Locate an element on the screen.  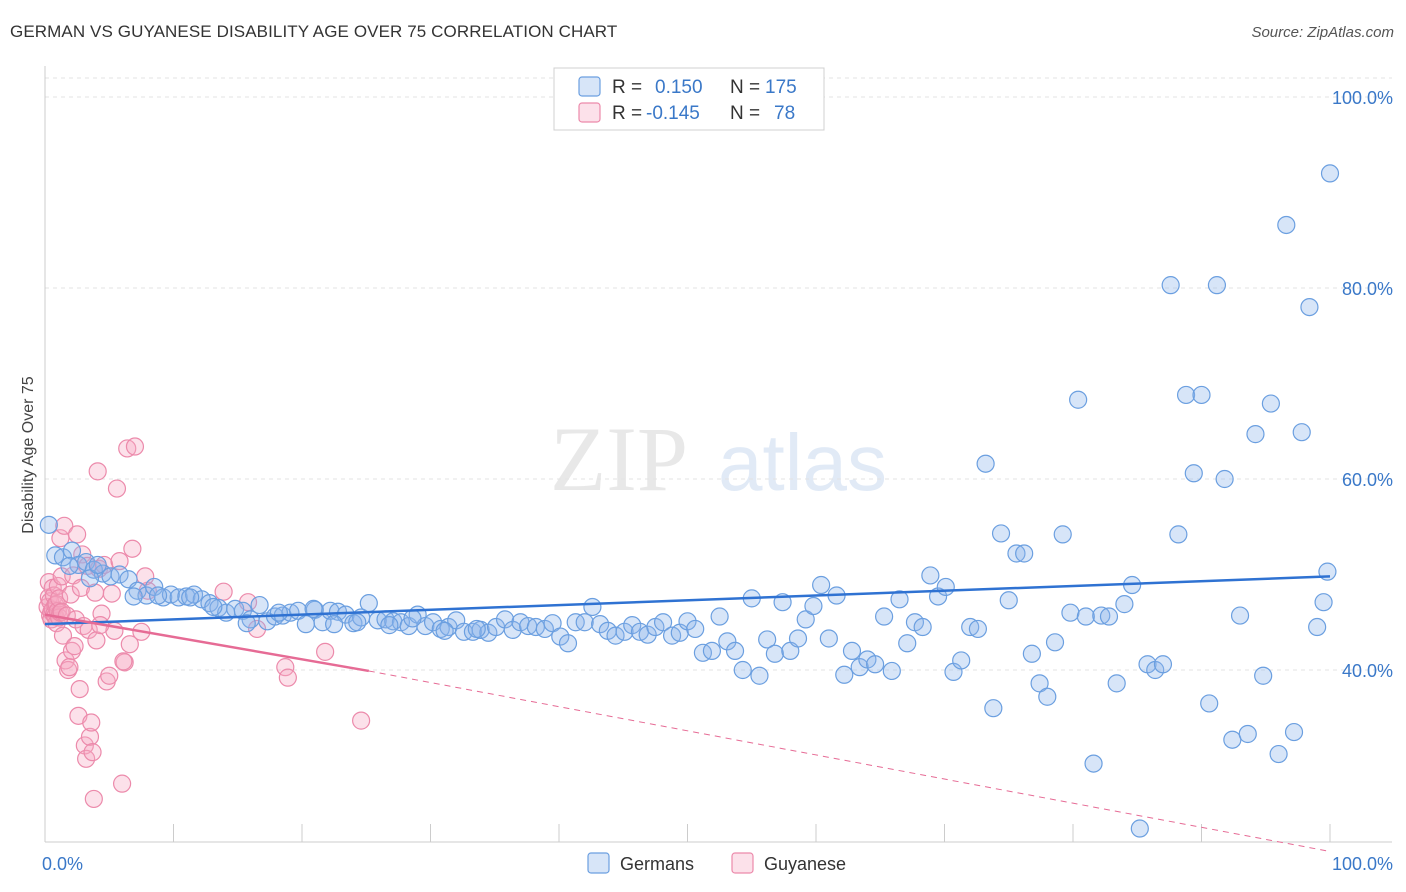
bottom-legend-swatch-germans is located at coordinates (598, 863).